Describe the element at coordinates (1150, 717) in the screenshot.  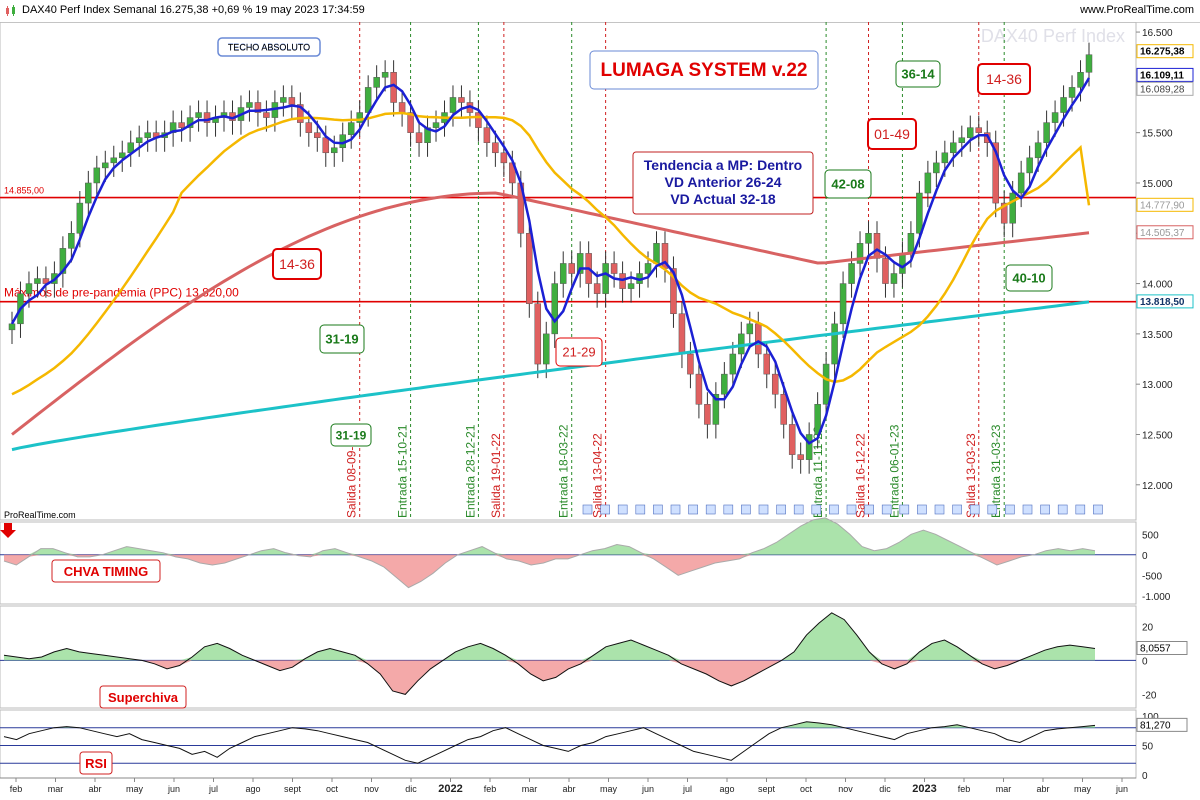
I see `indicator-tick-label: 100` at that location.